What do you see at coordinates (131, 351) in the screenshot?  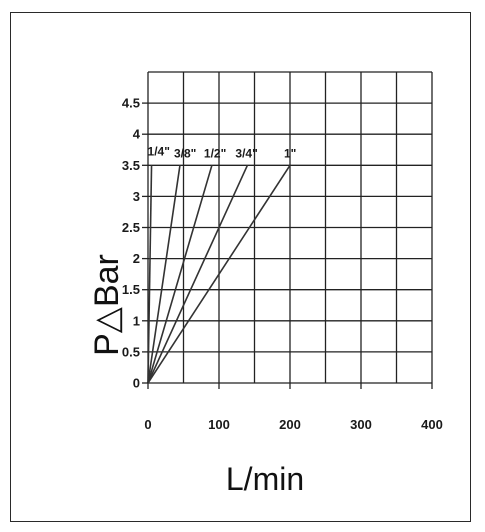 I see `y-tick-label: 0.5` at bounding box center [131, 351].